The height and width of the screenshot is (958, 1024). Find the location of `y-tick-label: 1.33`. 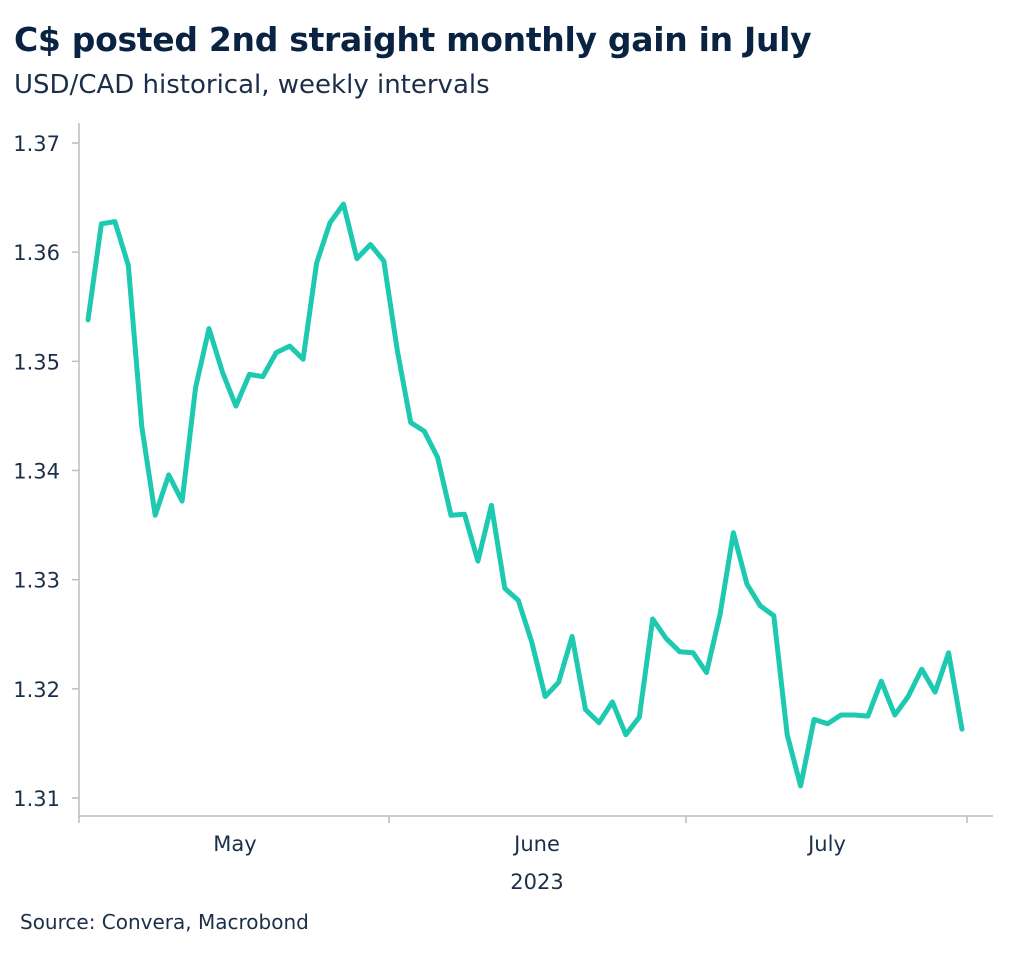

y-tick-label: 1.33 is located at coordinates (36, 581).